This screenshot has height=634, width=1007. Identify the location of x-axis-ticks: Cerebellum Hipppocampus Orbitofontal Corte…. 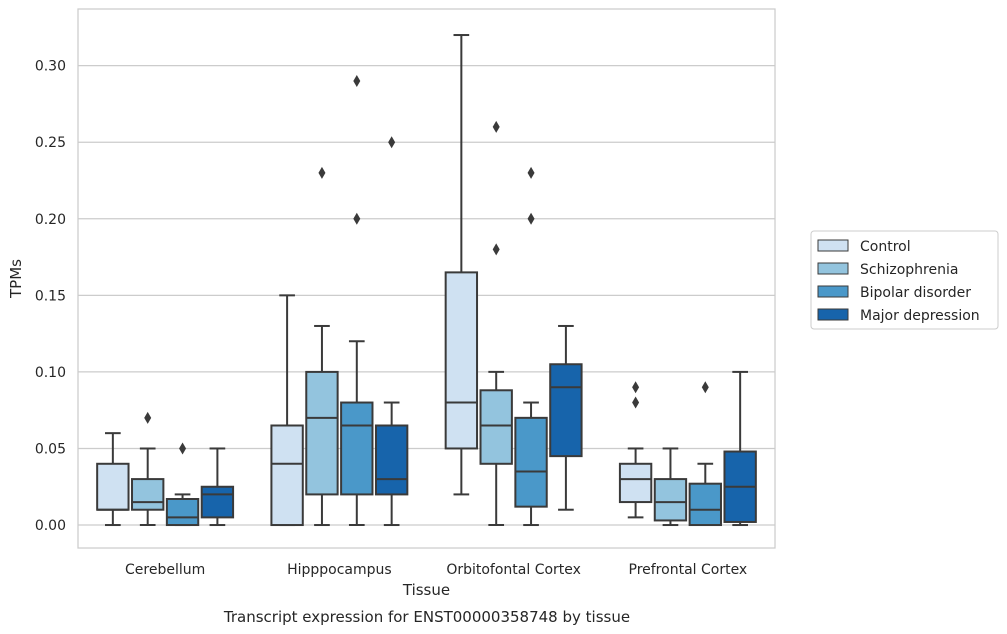
(436, 570).